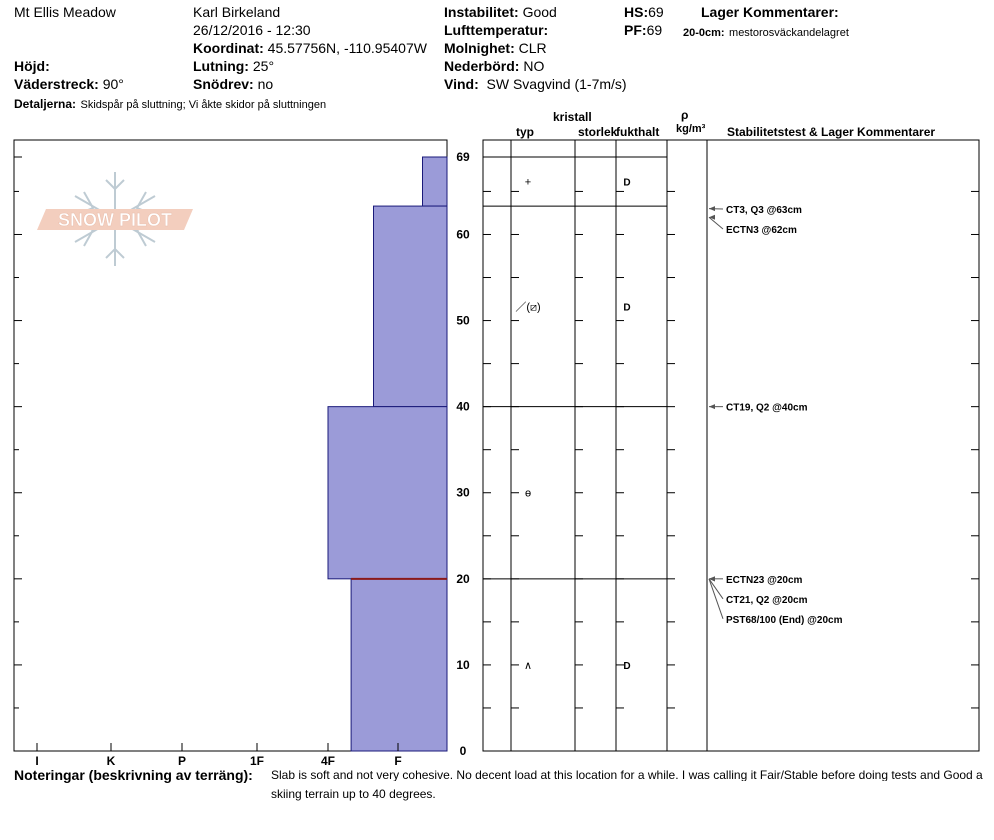  Describe the element at coordinates (534, 66) in the screenshot. I see `precipitation-value: NO` at that location.